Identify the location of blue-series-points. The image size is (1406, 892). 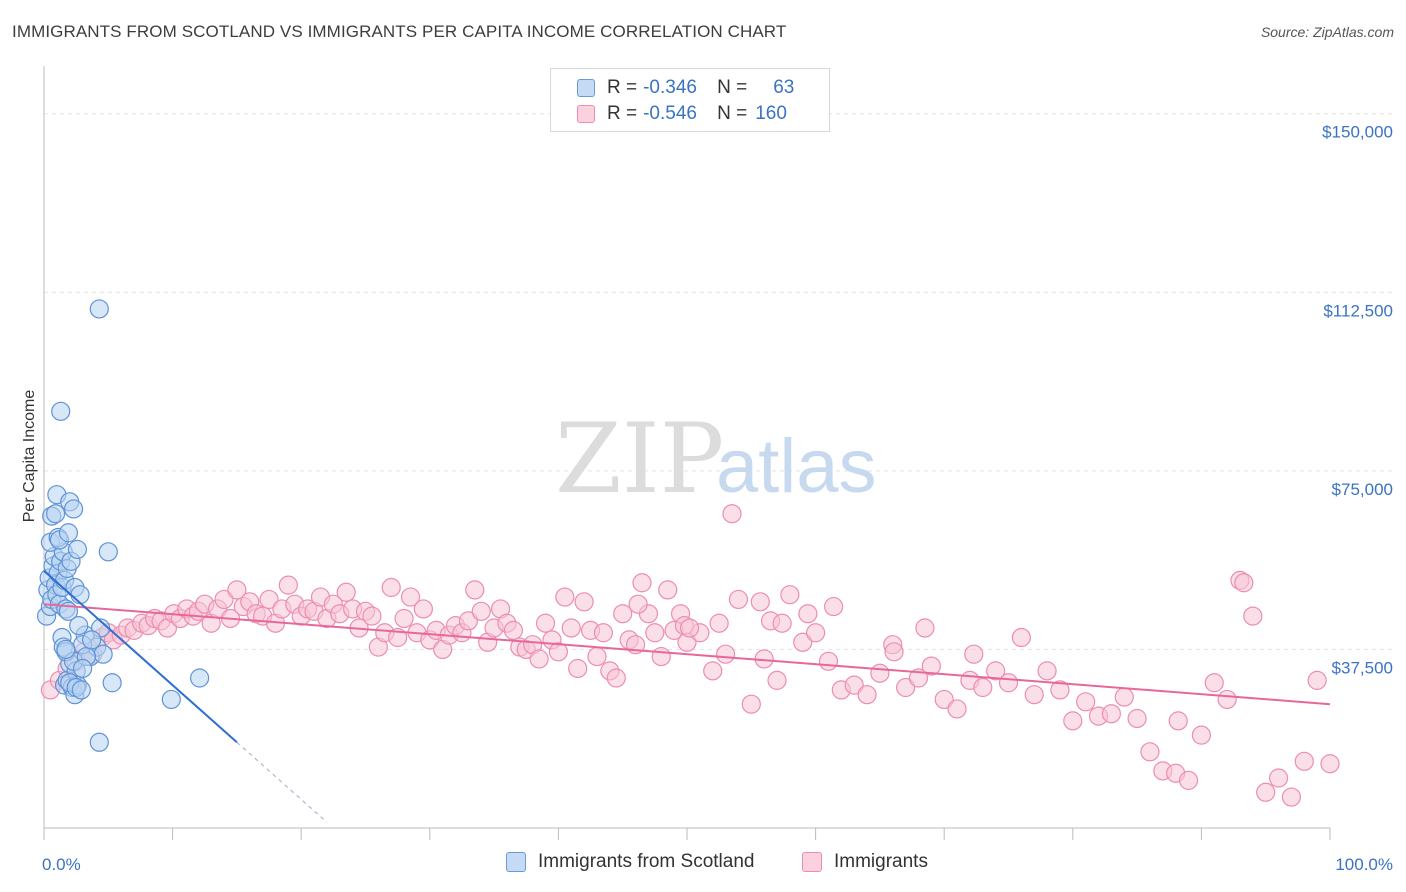
(123, 525).